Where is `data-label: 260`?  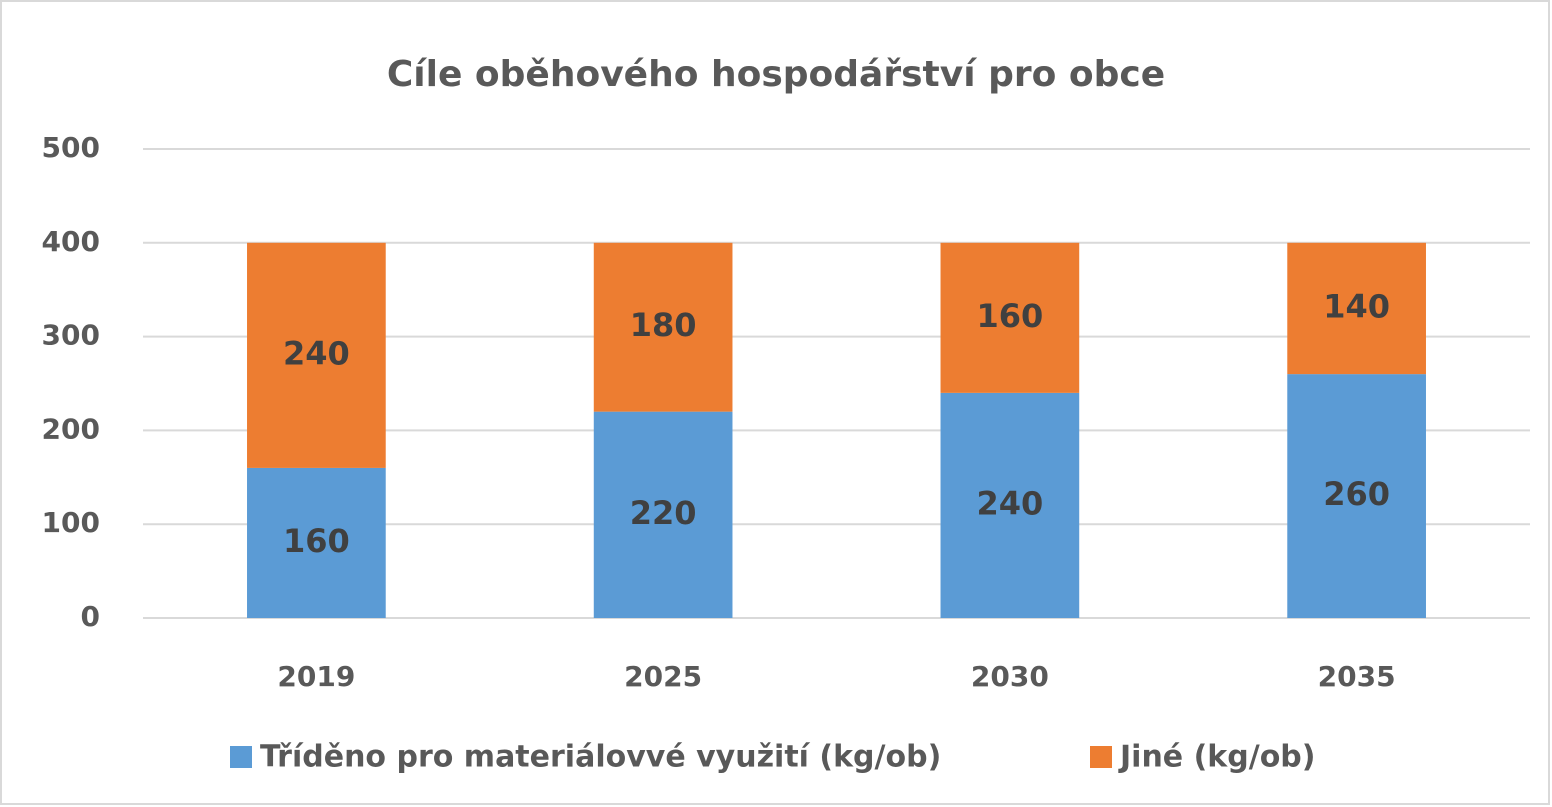 data-label: 260 is located at coordinates (1356, 494).